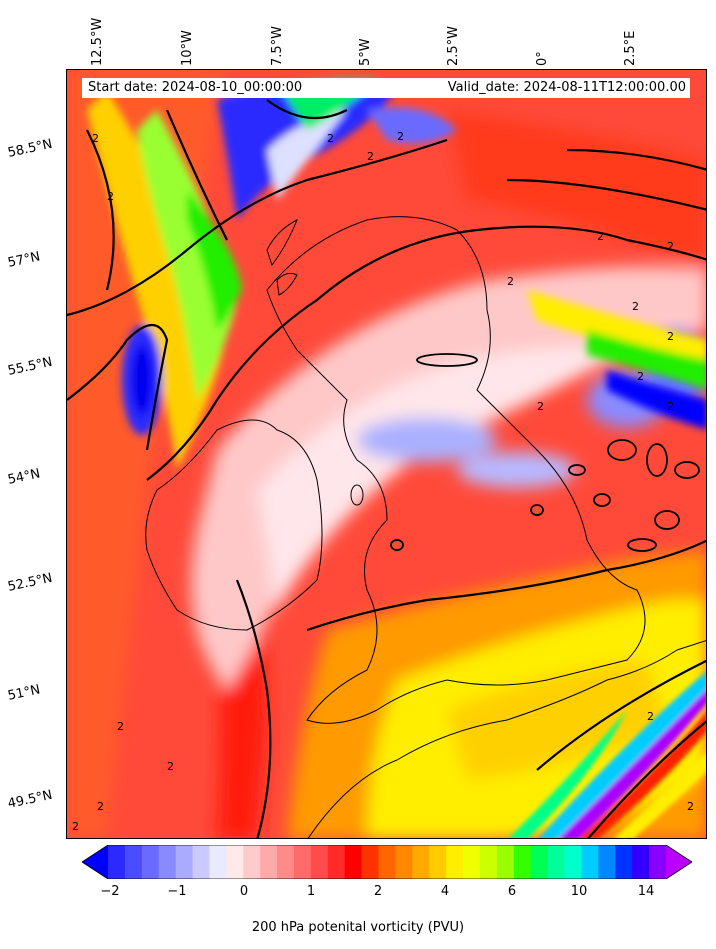 The width and height of the screenshot is (716, 949). What do you see at coordinates (30, 582) in the screenshot?
I see `lat-label-52.5n: 52.5°N` at bounding box center [30, 582].